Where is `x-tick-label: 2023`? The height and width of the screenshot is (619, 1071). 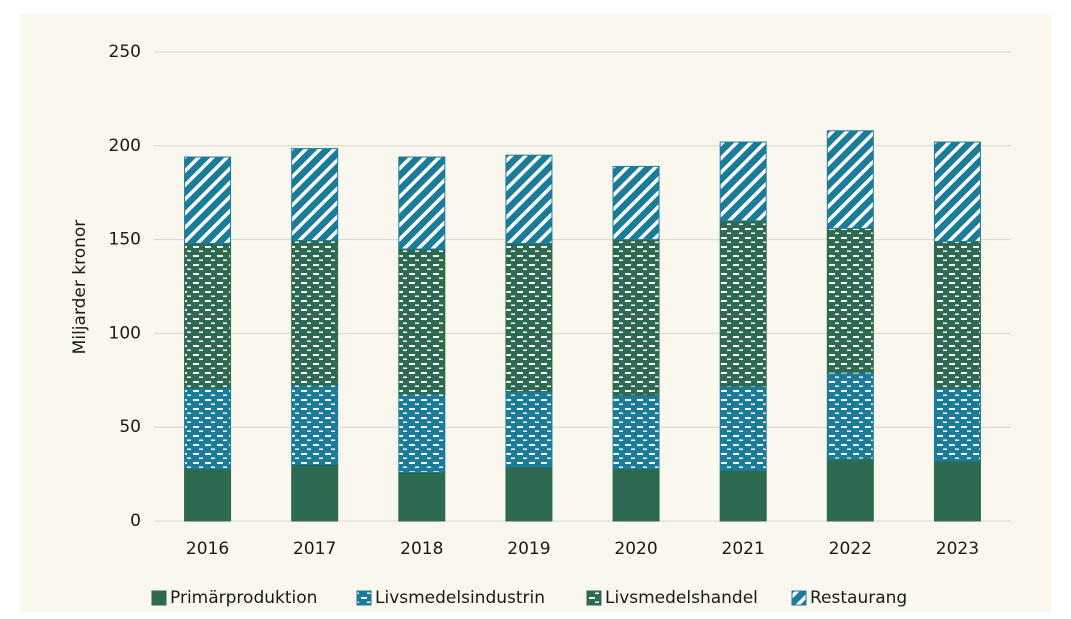 x-tick-label: 2023 is located at coordinates (957, 549).